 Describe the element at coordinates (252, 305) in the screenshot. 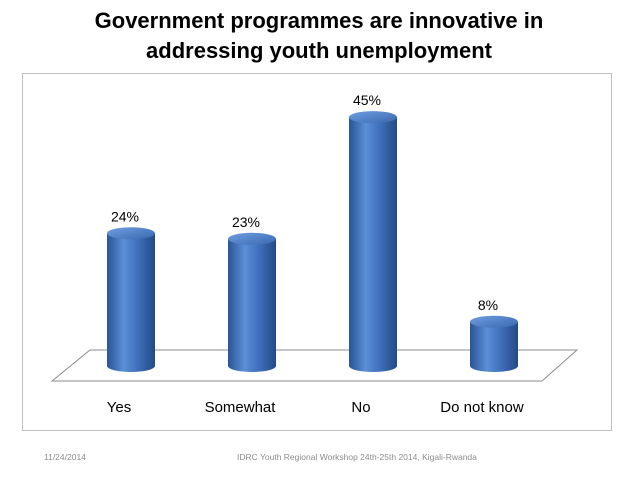

I see `bar-body-somewhat` at that location.